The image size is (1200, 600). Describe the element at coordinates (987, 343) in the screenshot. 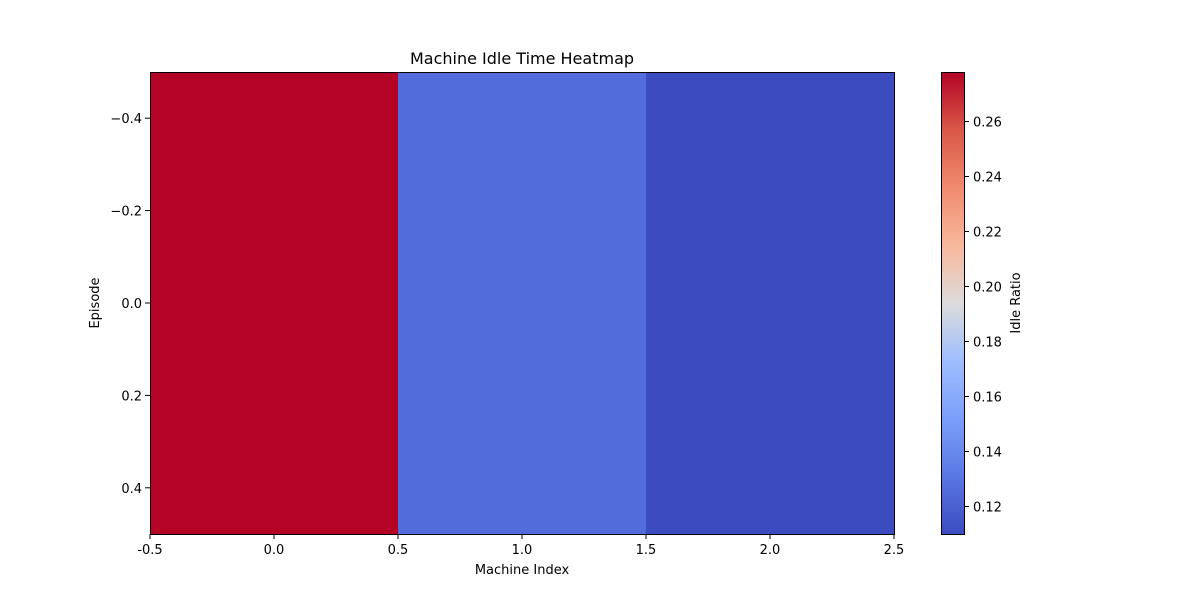

I see `colorbar-tick-label: 0.18` at that location.